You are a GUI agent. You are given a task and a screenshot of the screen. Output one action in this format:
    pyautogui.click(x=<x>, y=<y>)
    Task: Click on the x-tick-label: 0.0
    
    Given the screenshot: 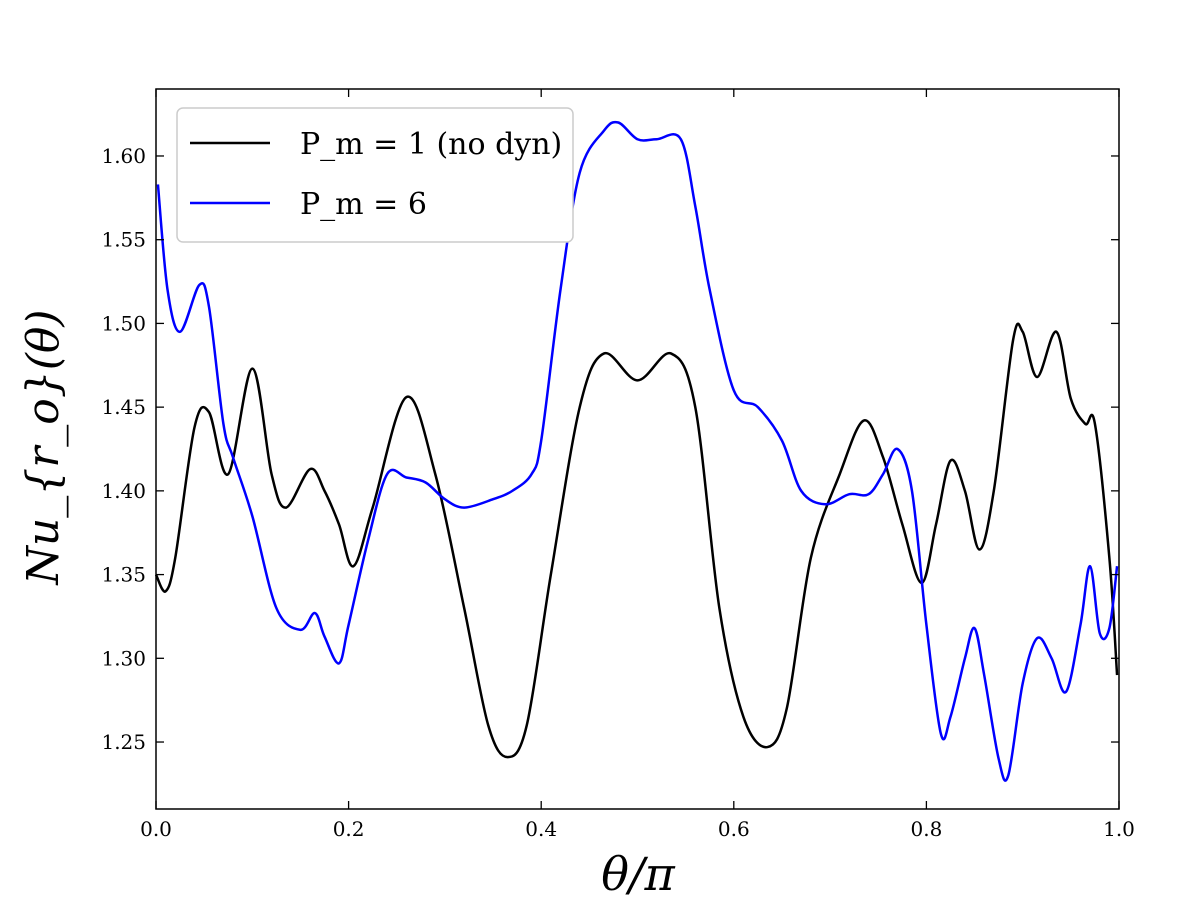 What is the action you would take?
    pyautogui.click(x=156, y=829)
    